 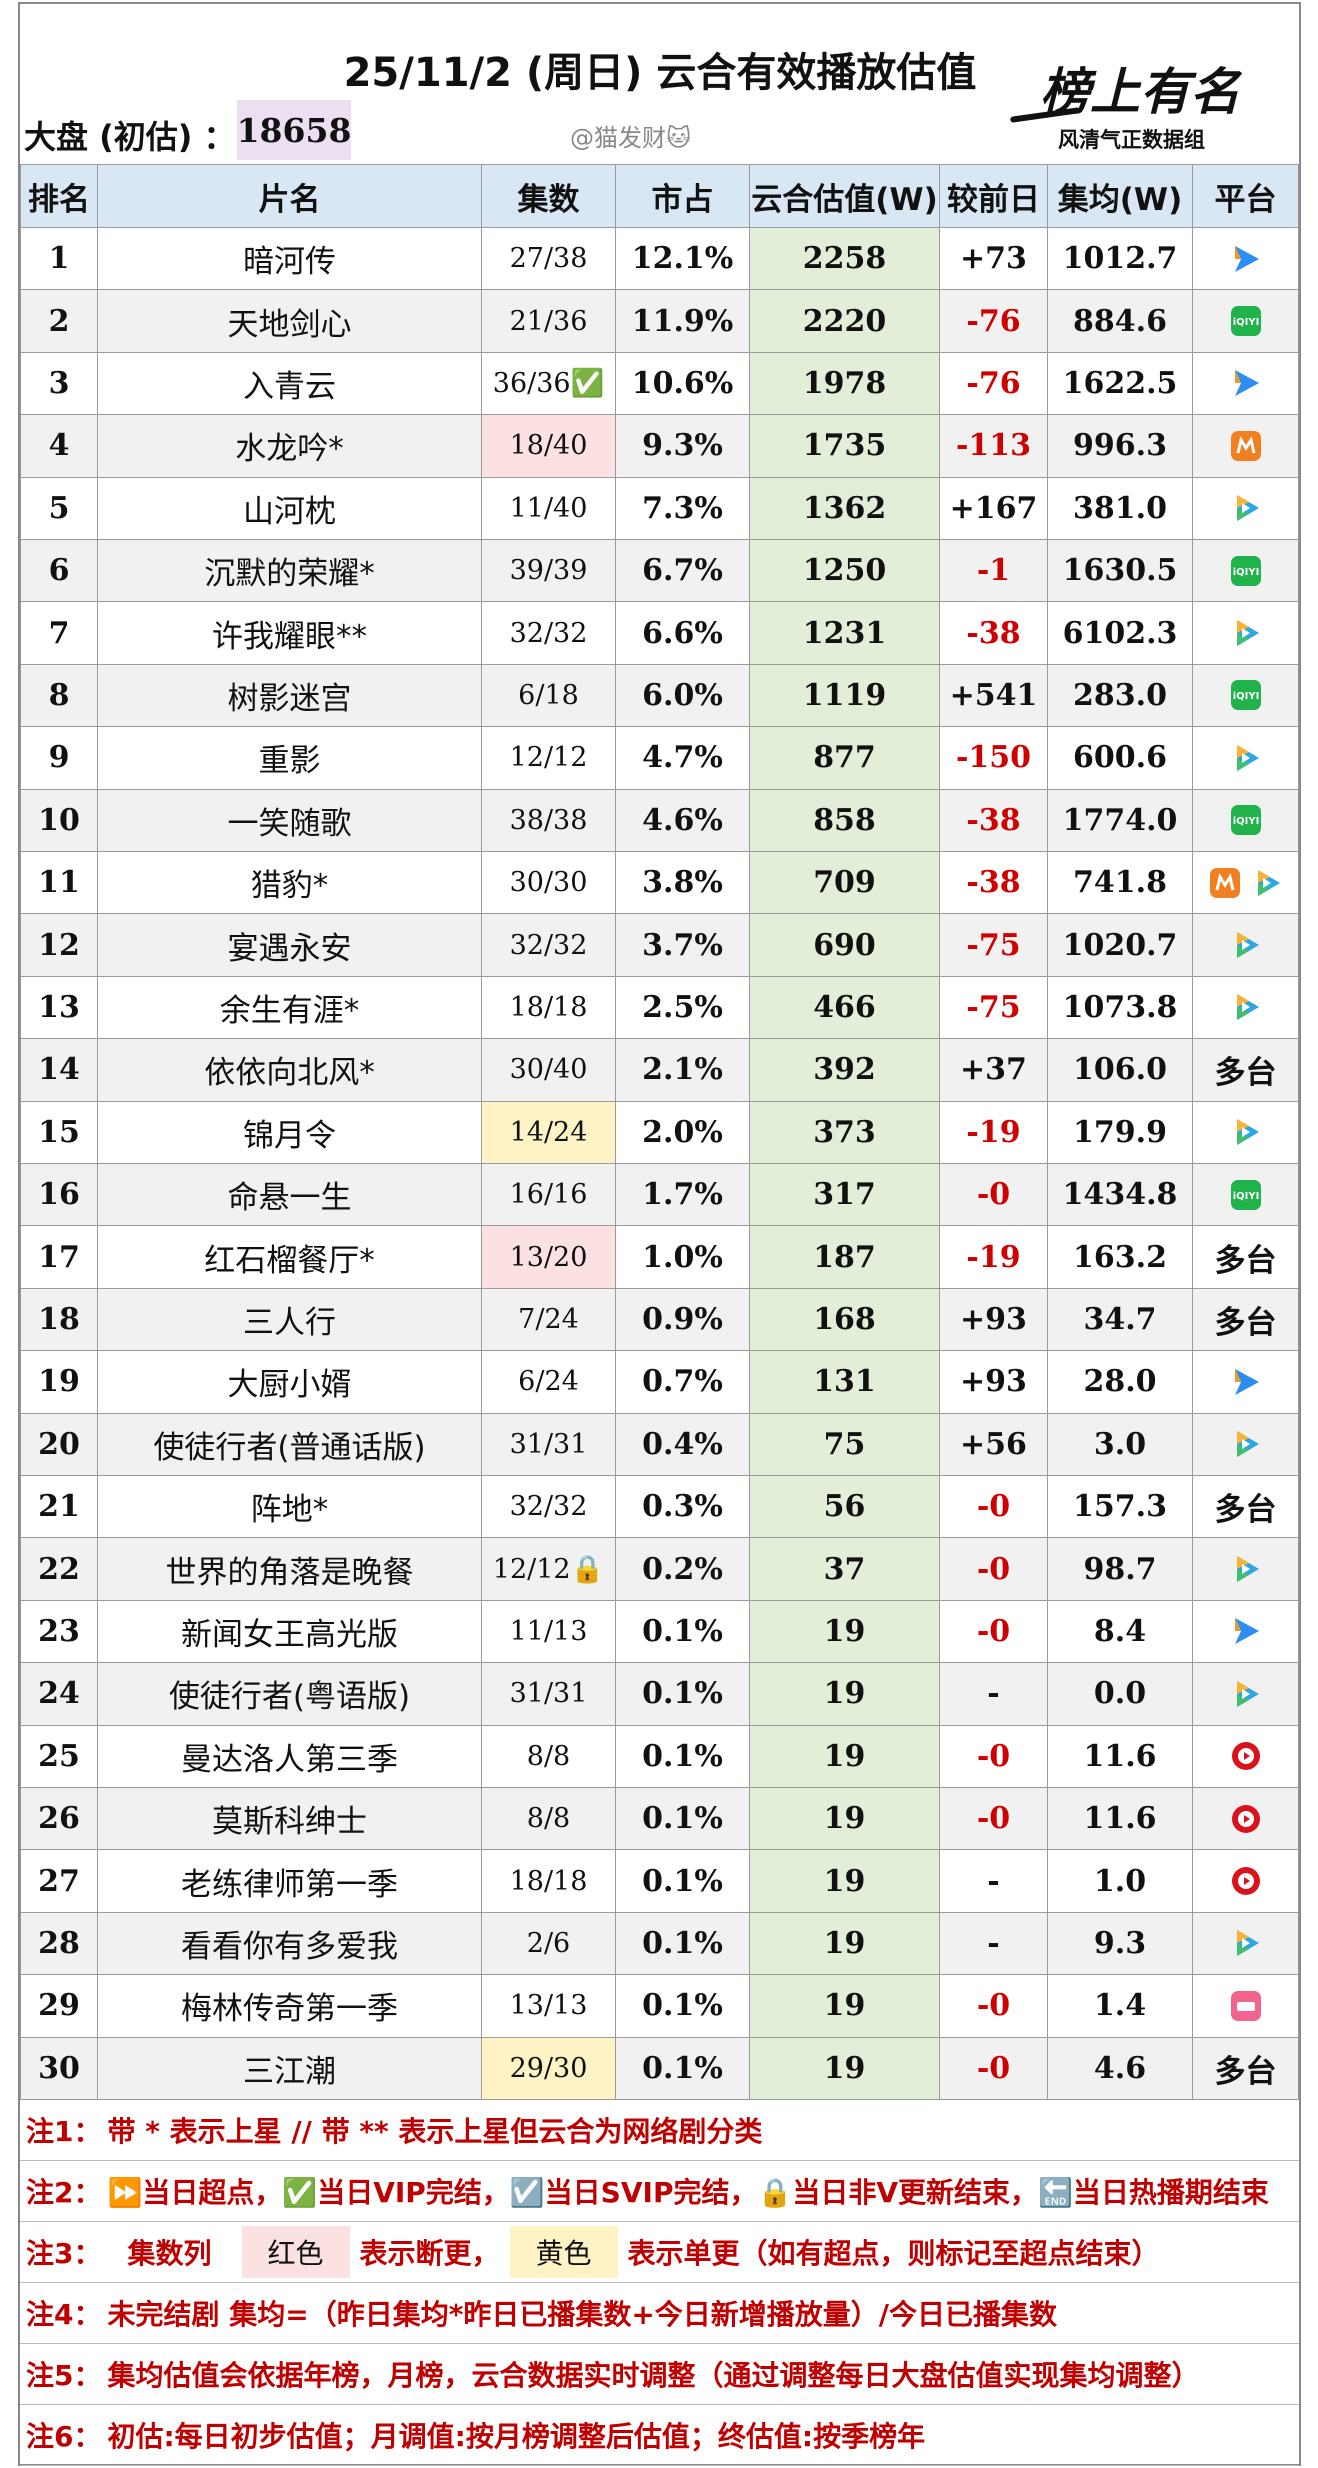 What do you see at coordinates (683, 571) in the screenshot?
I see `share: 6.7%` at bounding box center [683, 571].